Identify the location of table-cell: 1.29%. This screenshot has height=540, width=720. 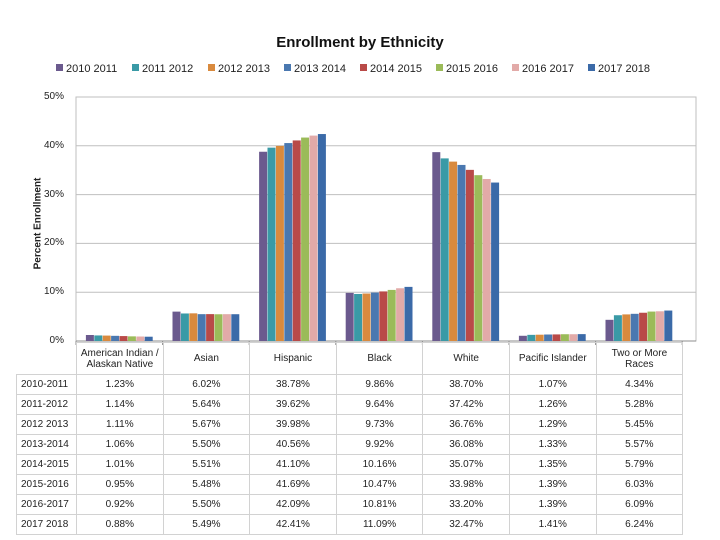
(552, 424).